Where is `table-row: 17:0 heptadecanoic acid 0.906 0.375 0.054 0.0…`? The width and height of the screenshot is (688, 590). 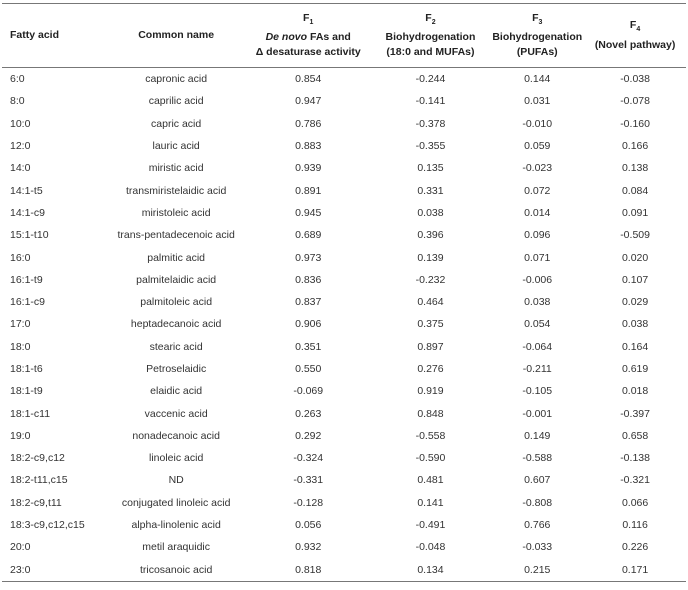 table-row: 17:0 heptadecanoic acid 0.906 0.375 0.054 0.0… is located at coordinates (344, 324).